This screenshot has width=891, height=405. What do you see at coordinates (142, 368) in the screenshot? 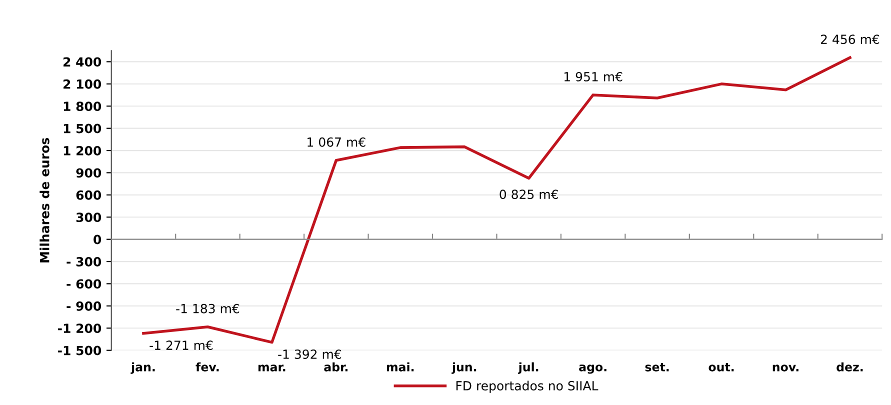
I see `x-tick-label: jan.` at bounding box center [142, 368].